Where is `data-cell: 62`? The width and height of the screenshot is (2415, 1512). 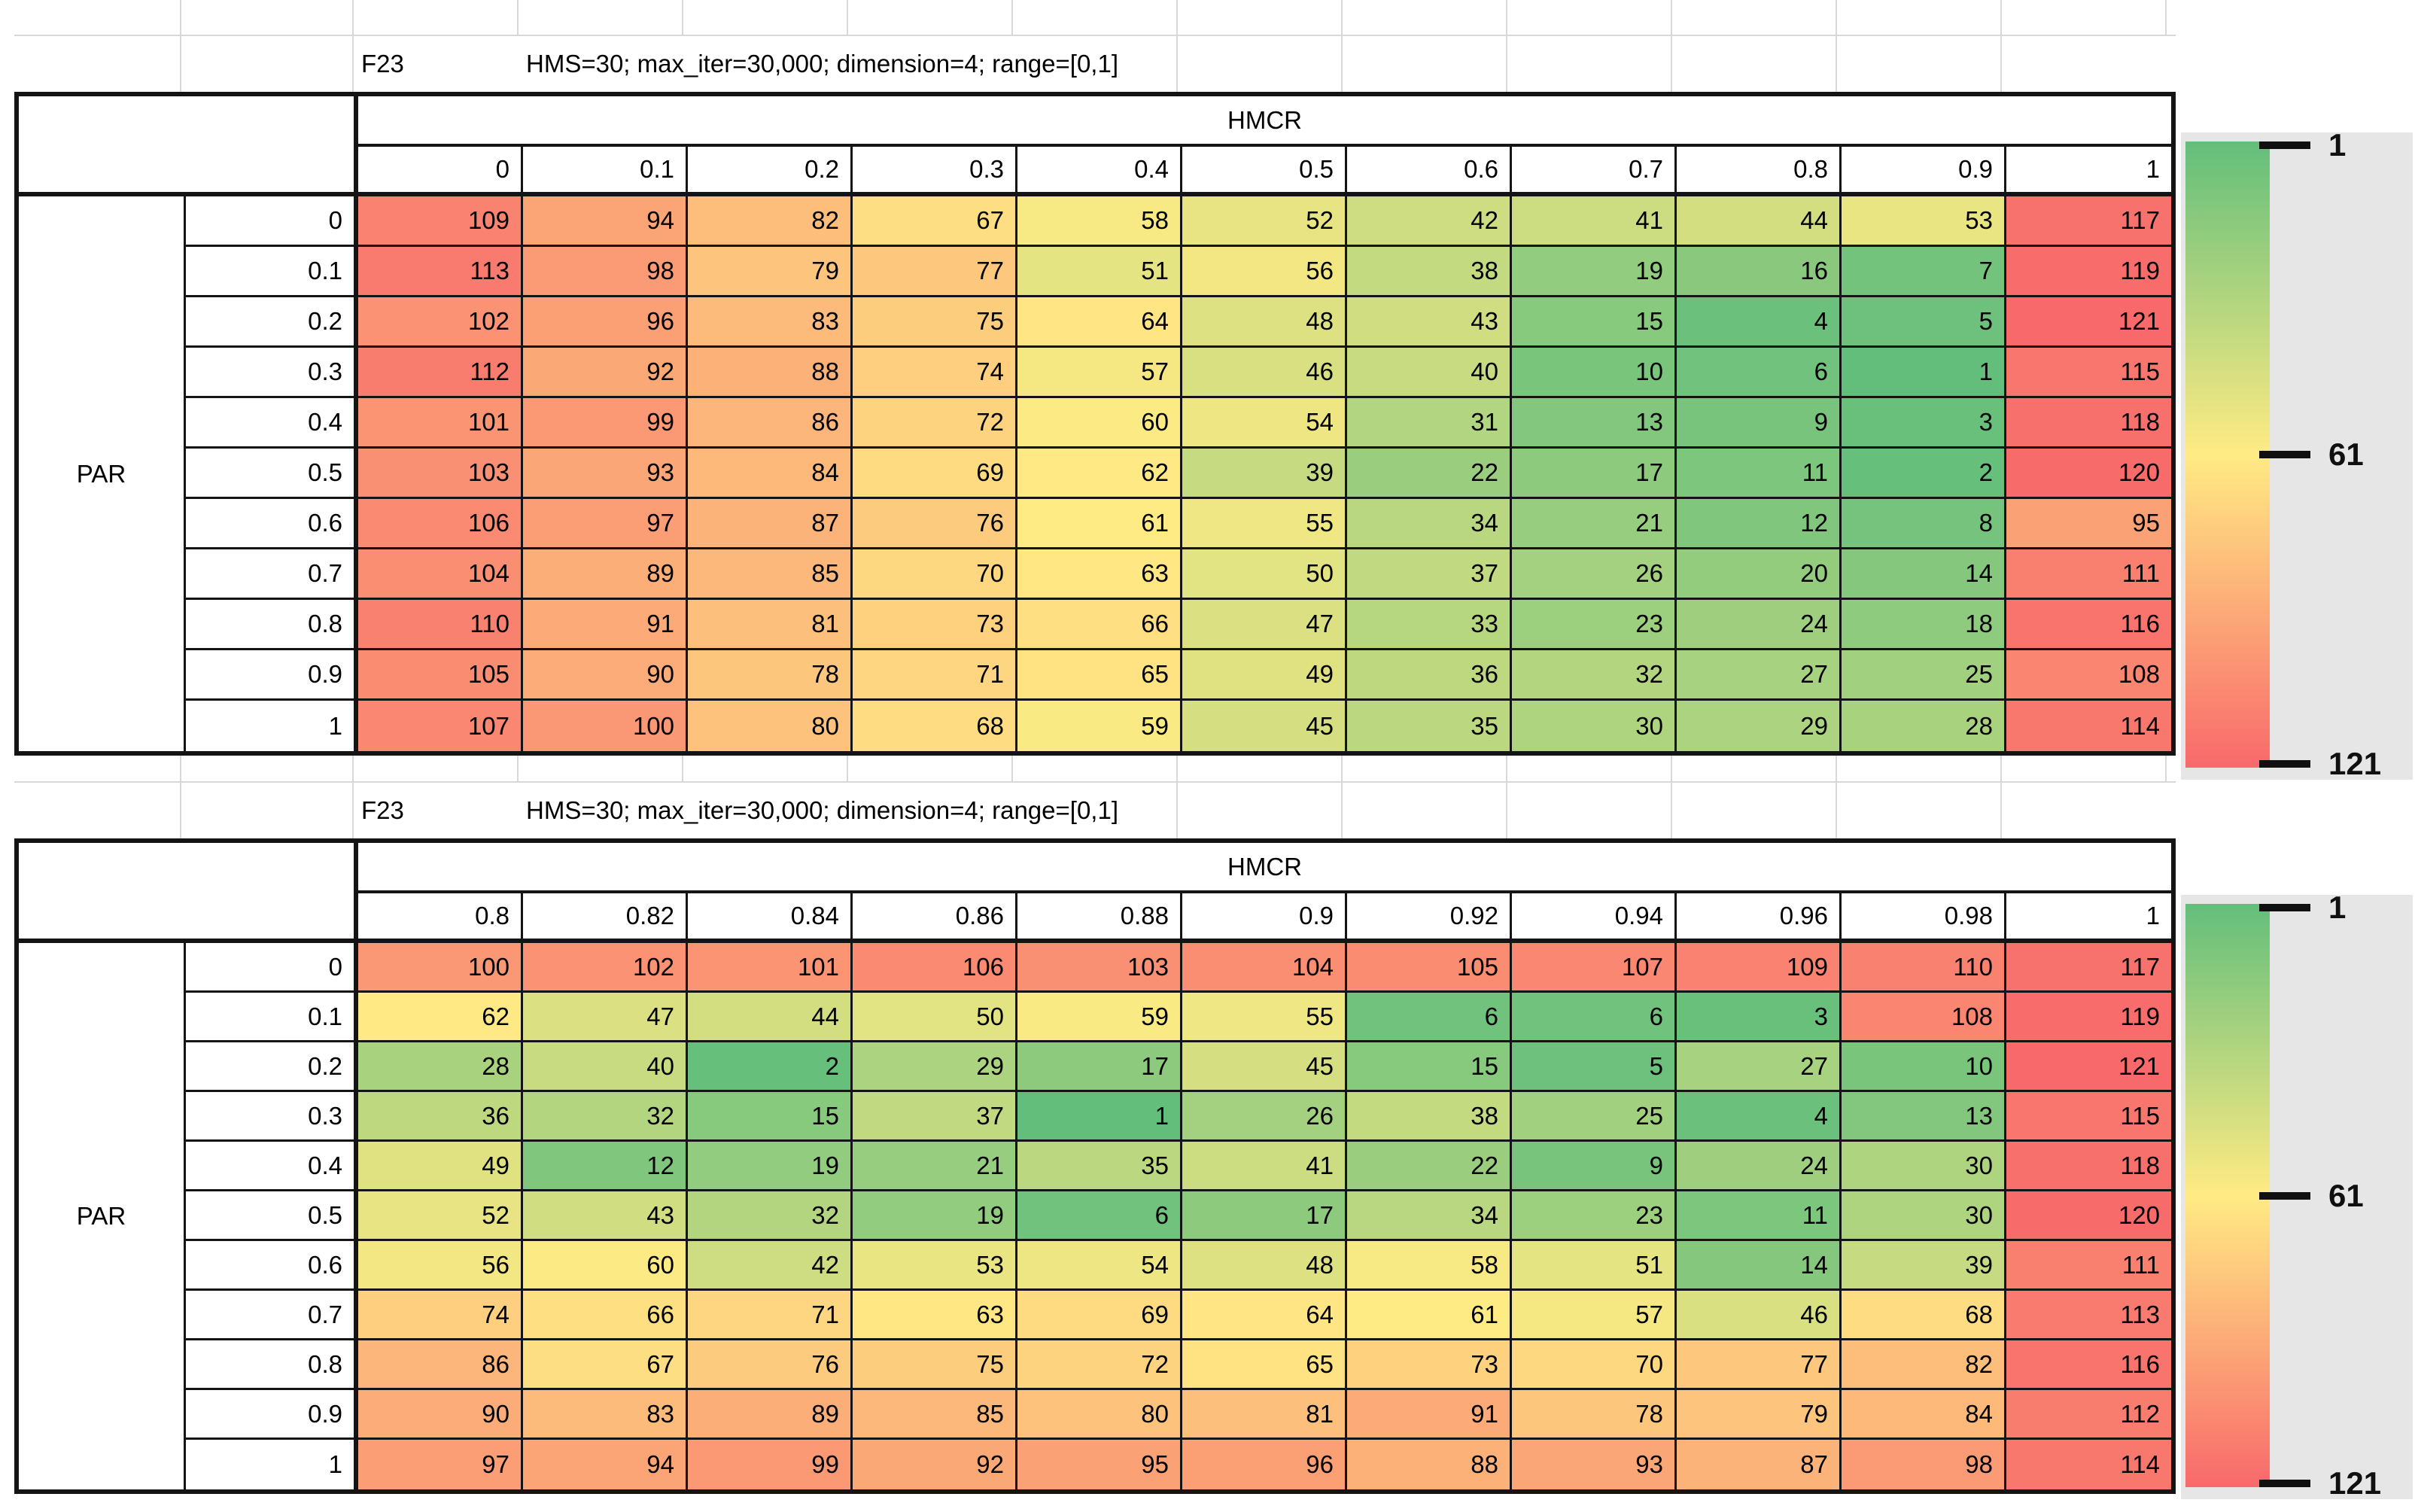 data-cell: 62 is located at coordinates (440, 1017).